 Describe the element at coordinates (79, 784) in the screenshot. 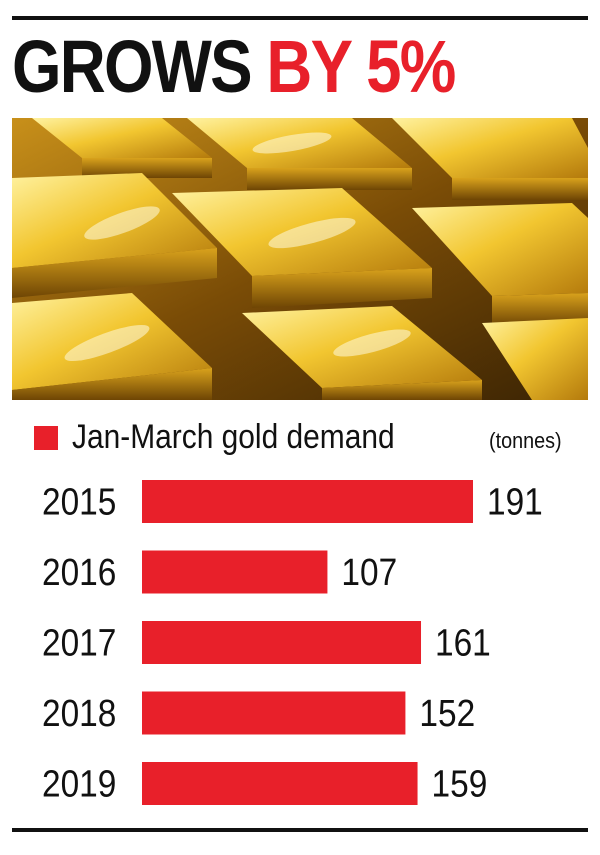

I see `category-label-2019: 2019` at that location.